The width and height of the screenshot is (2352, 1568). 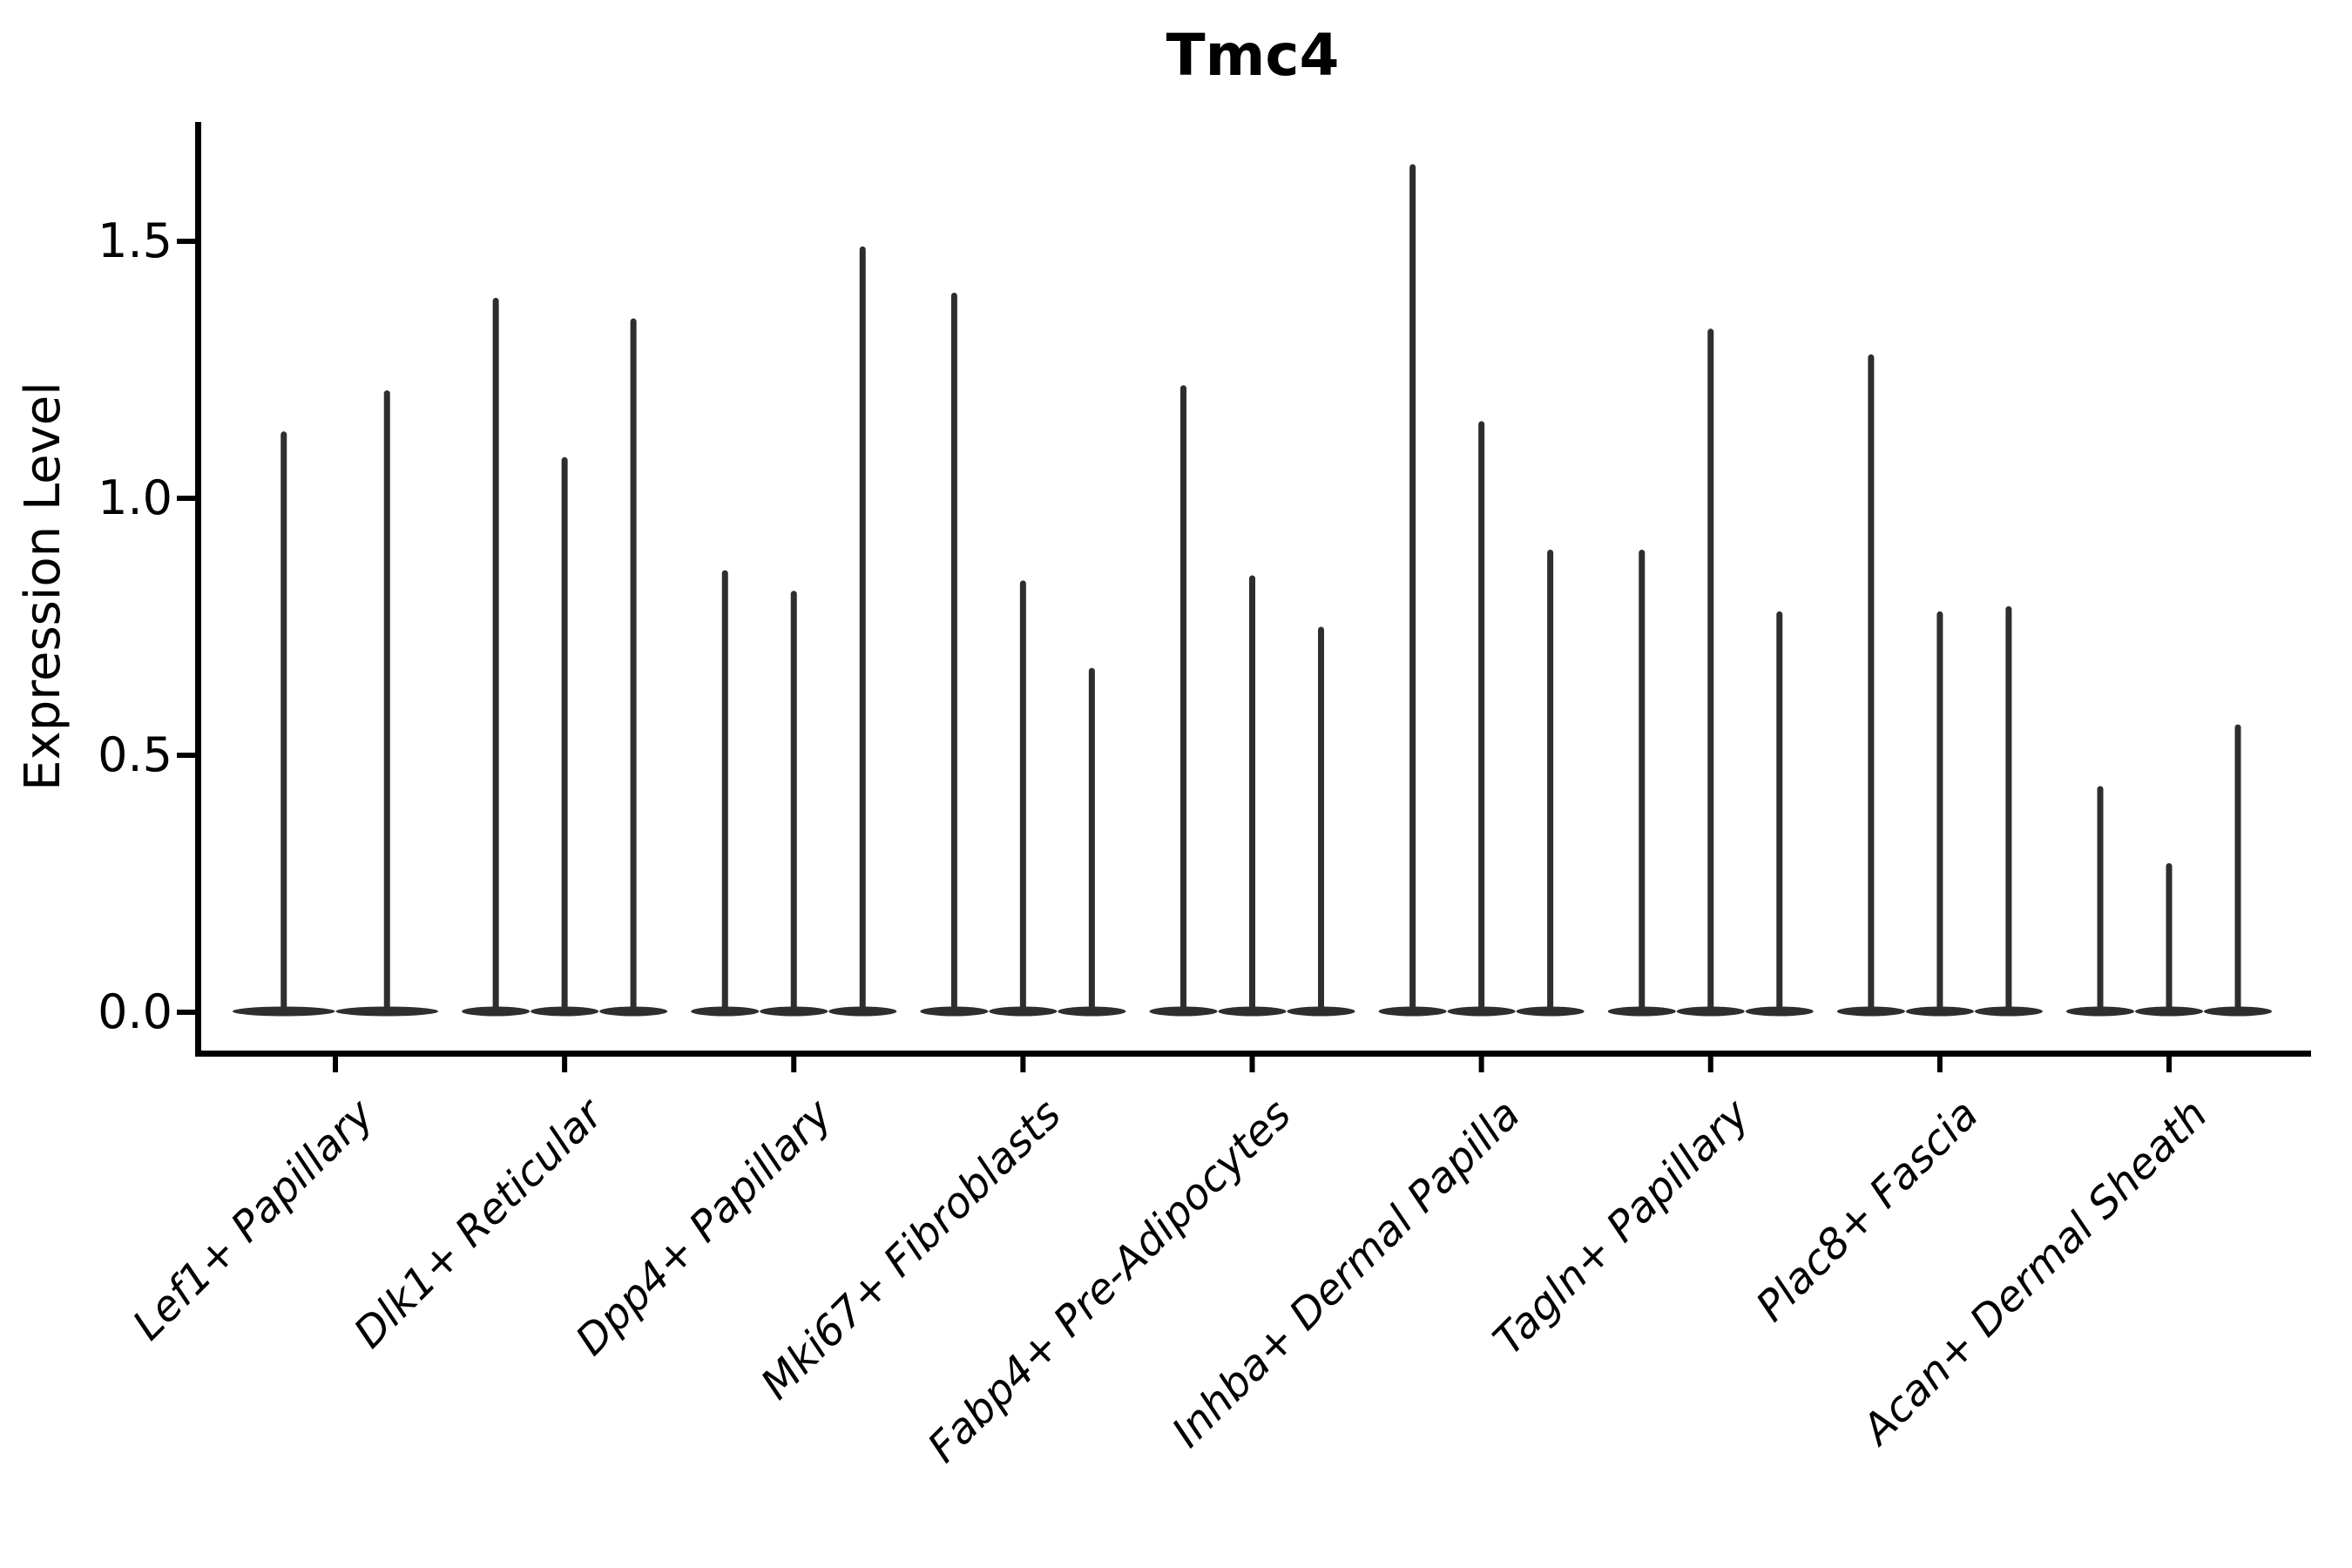 I want to click on x-axis-spine, so click(x=1253, y=1054).